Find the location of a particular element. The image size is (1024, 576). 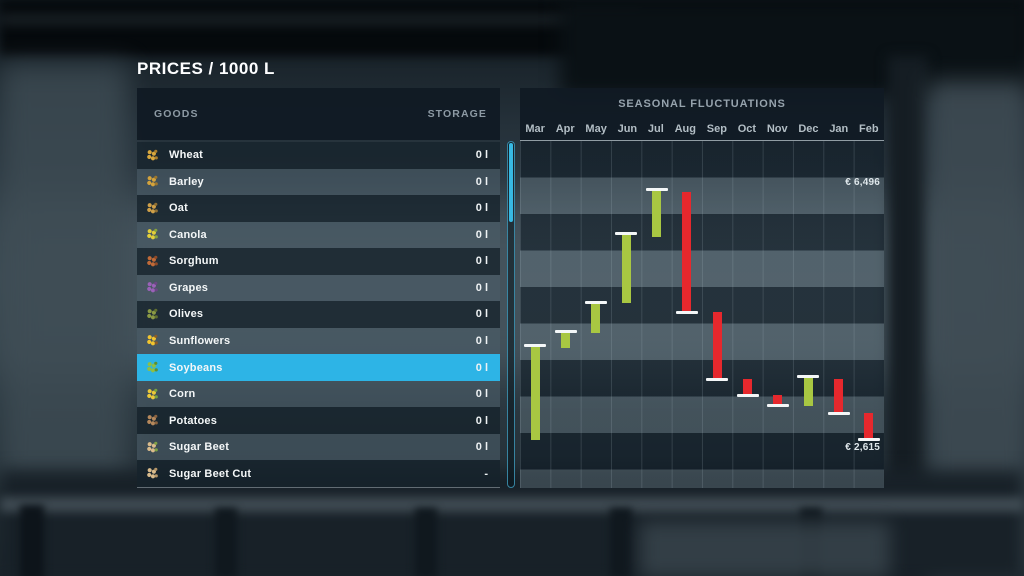

sorghum-icon is located at coordinates (152, 261).